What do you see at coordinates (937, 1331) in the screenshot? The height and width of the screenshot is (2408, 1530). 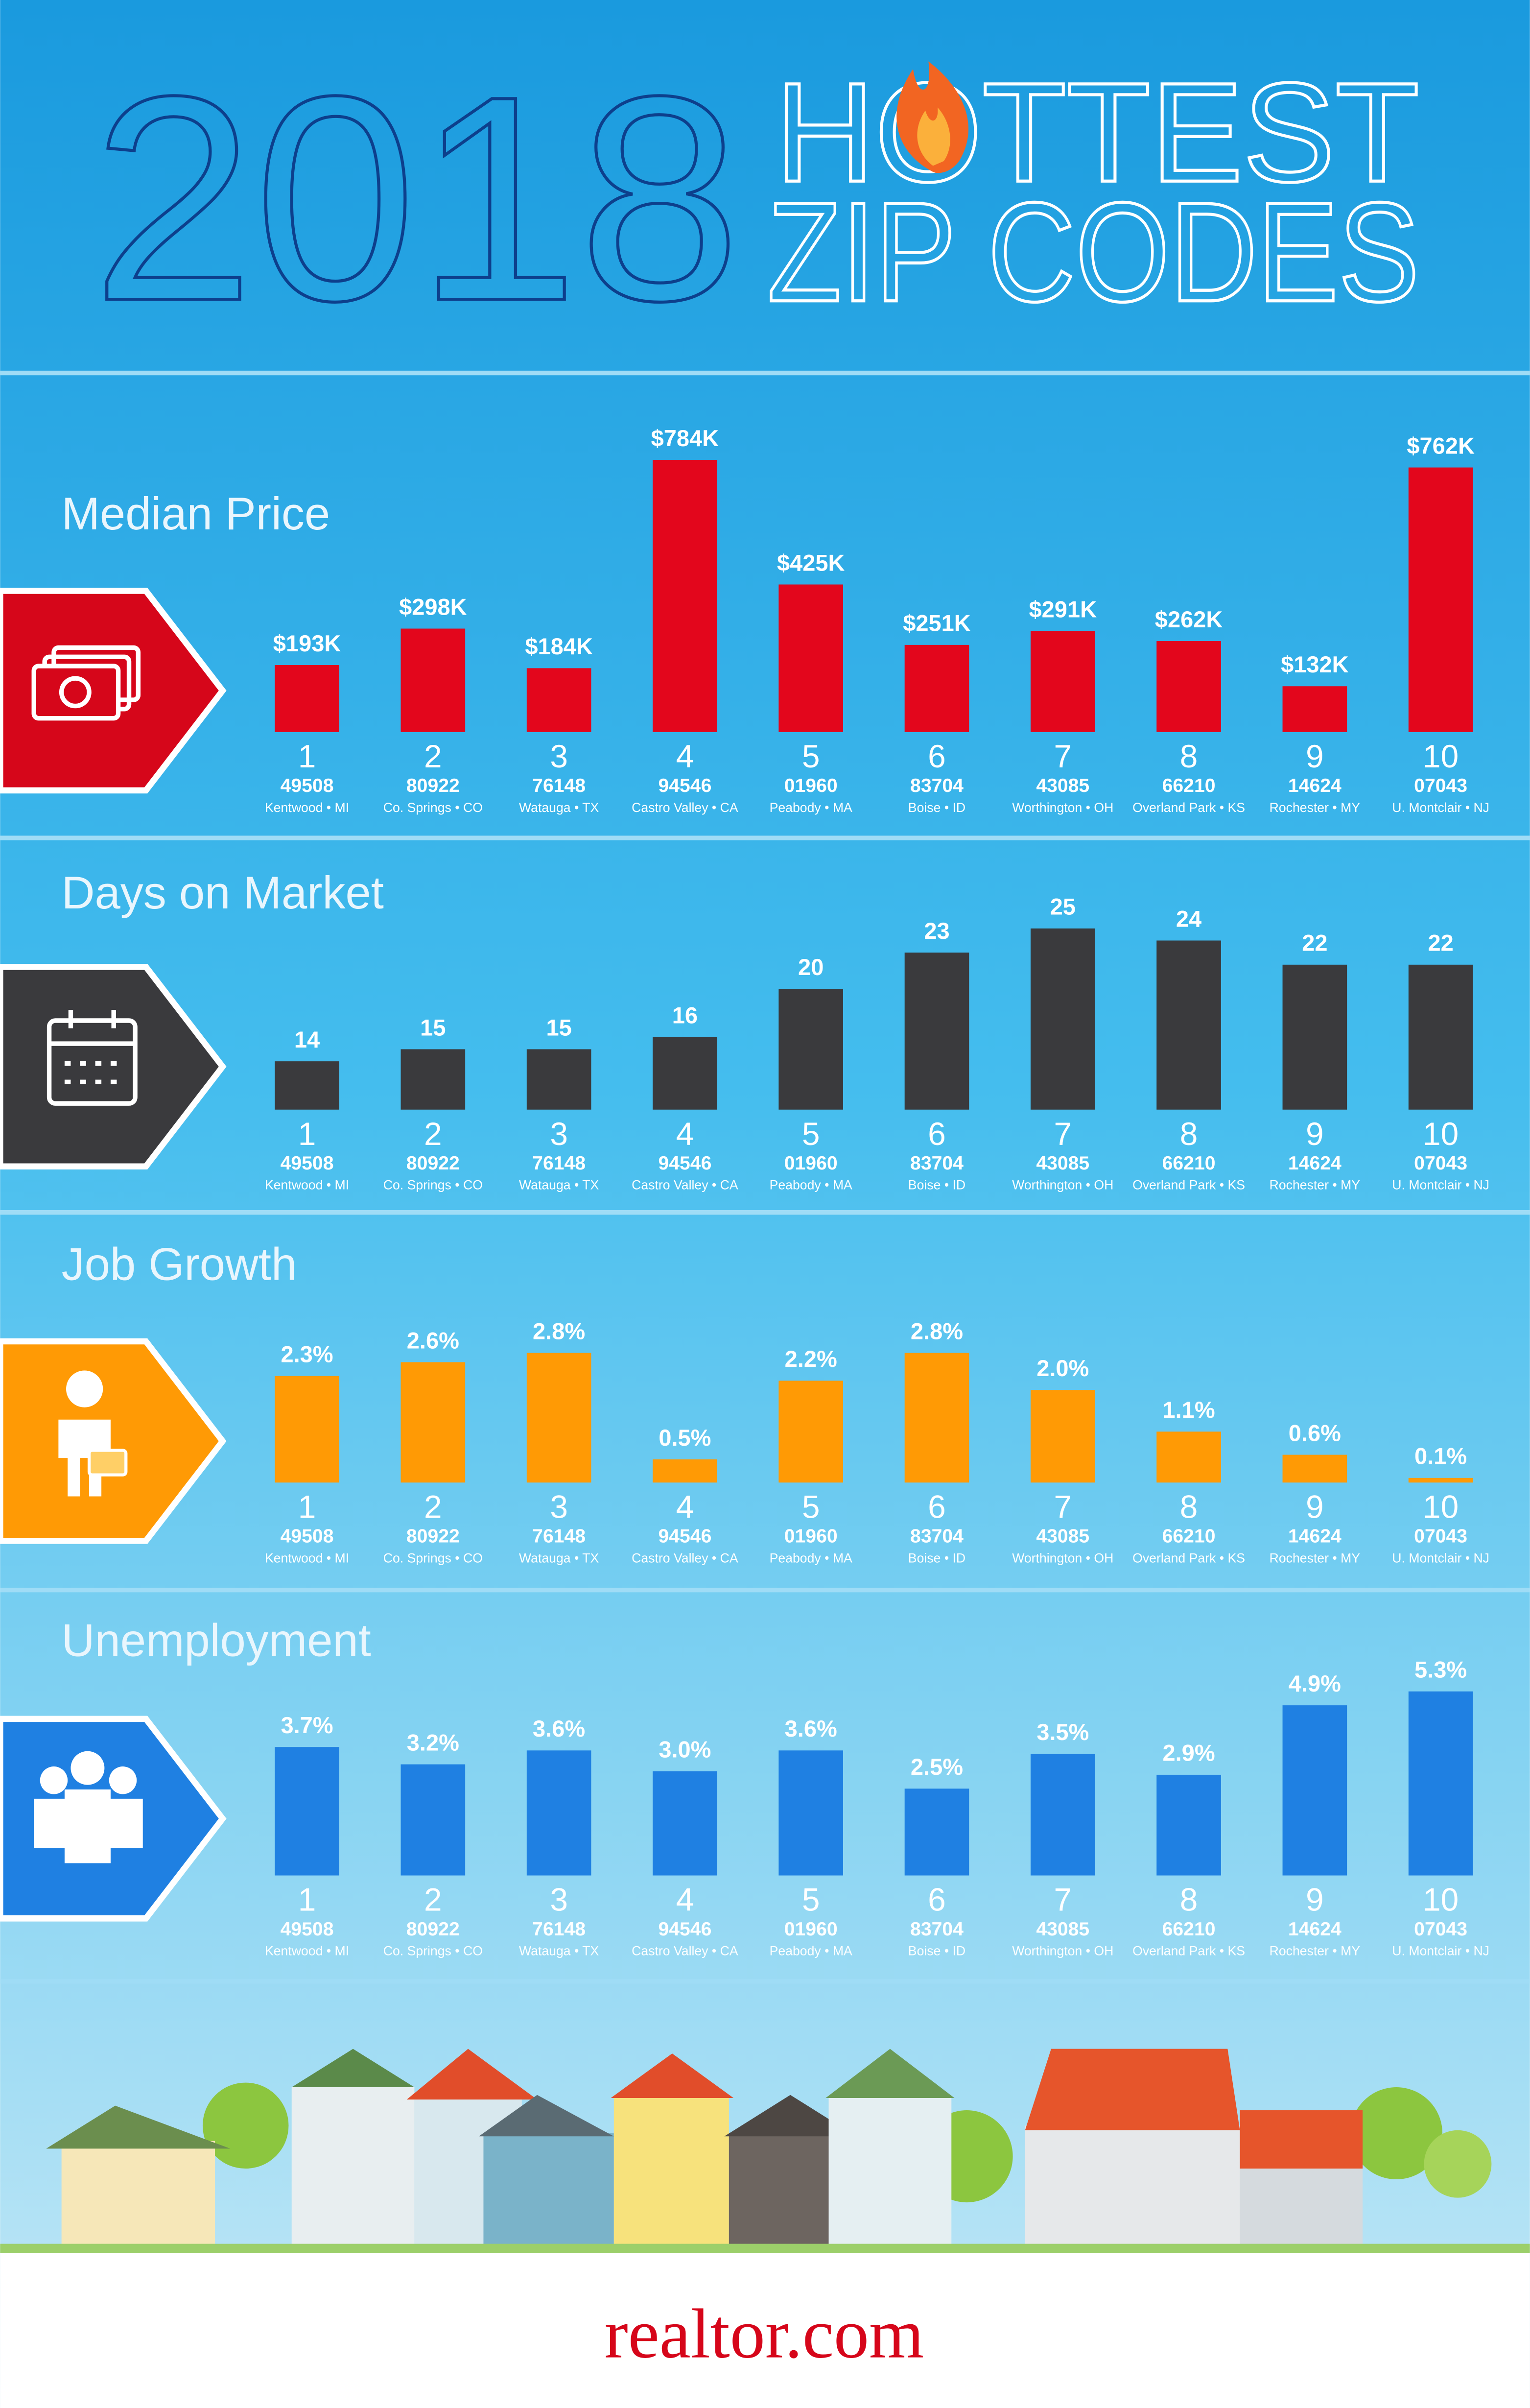 I see `value-label: 2.8%` at bounding box center [937, 1331].